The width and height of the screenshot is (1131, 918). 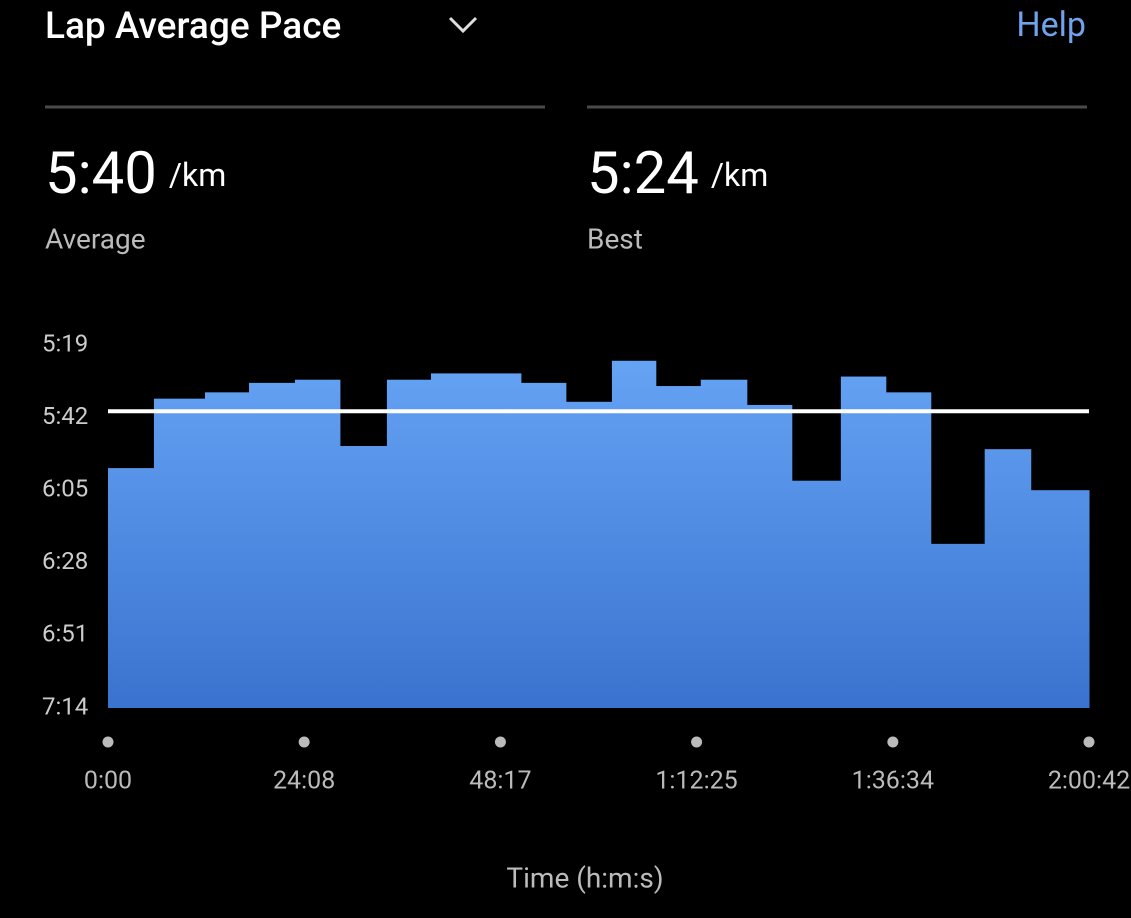 What do you see at coordinates (65, 416) in the screenshot?
I see `y-tick-label: 5:42` at bounding box center [65, 416].